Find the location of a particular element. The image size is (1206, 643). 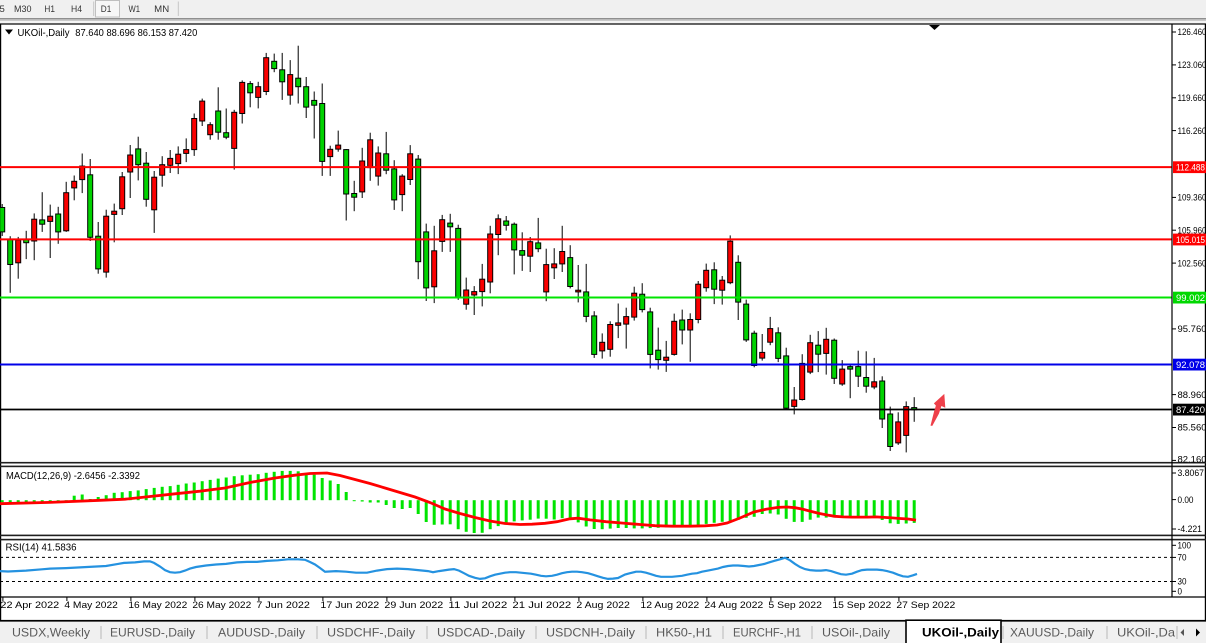

svg-text: D1 is located at coordinates (106, 9).